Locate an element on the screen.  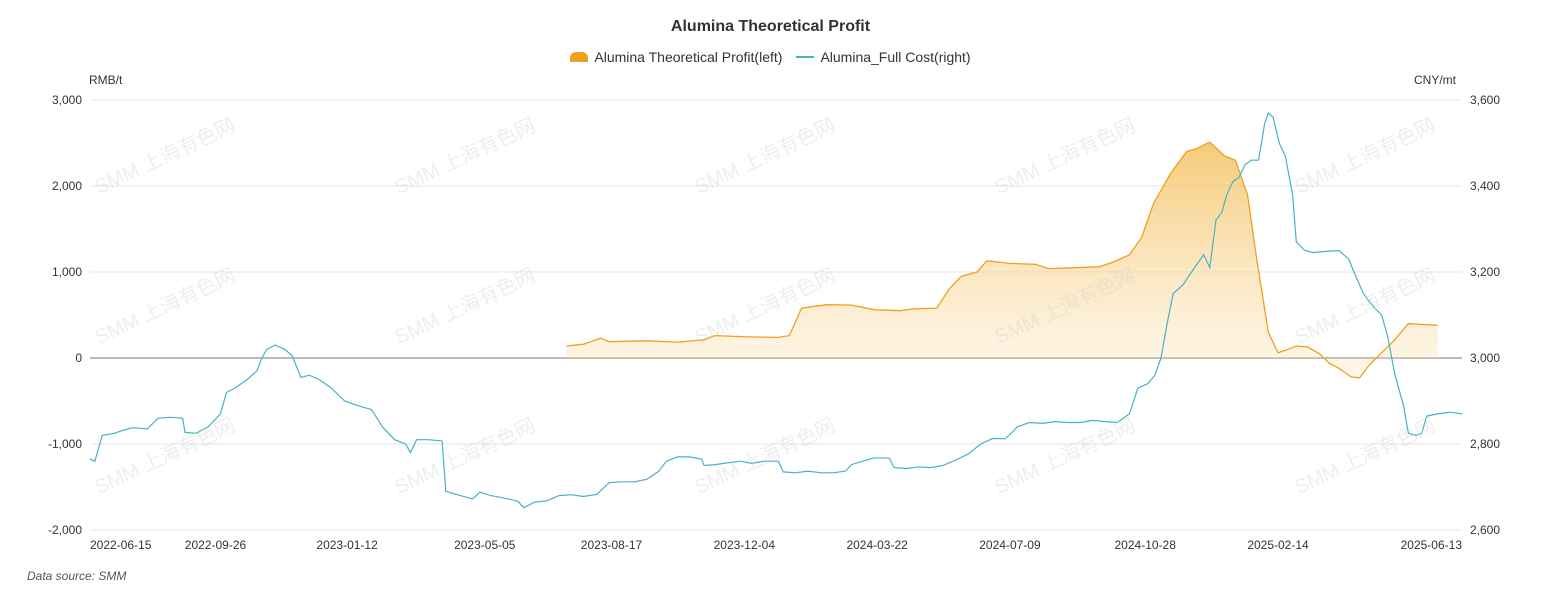
x-tick-label: 2023-08-17 is located at coordinates (612, 545).